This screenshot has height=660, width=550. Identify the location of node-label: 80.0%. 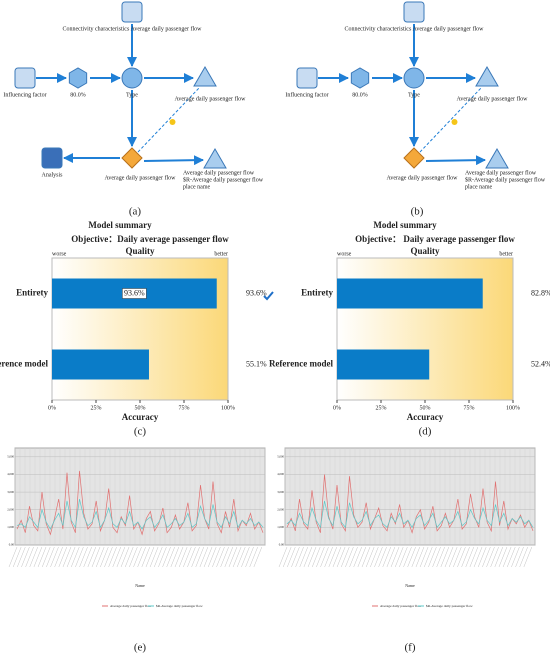
(78, 95).